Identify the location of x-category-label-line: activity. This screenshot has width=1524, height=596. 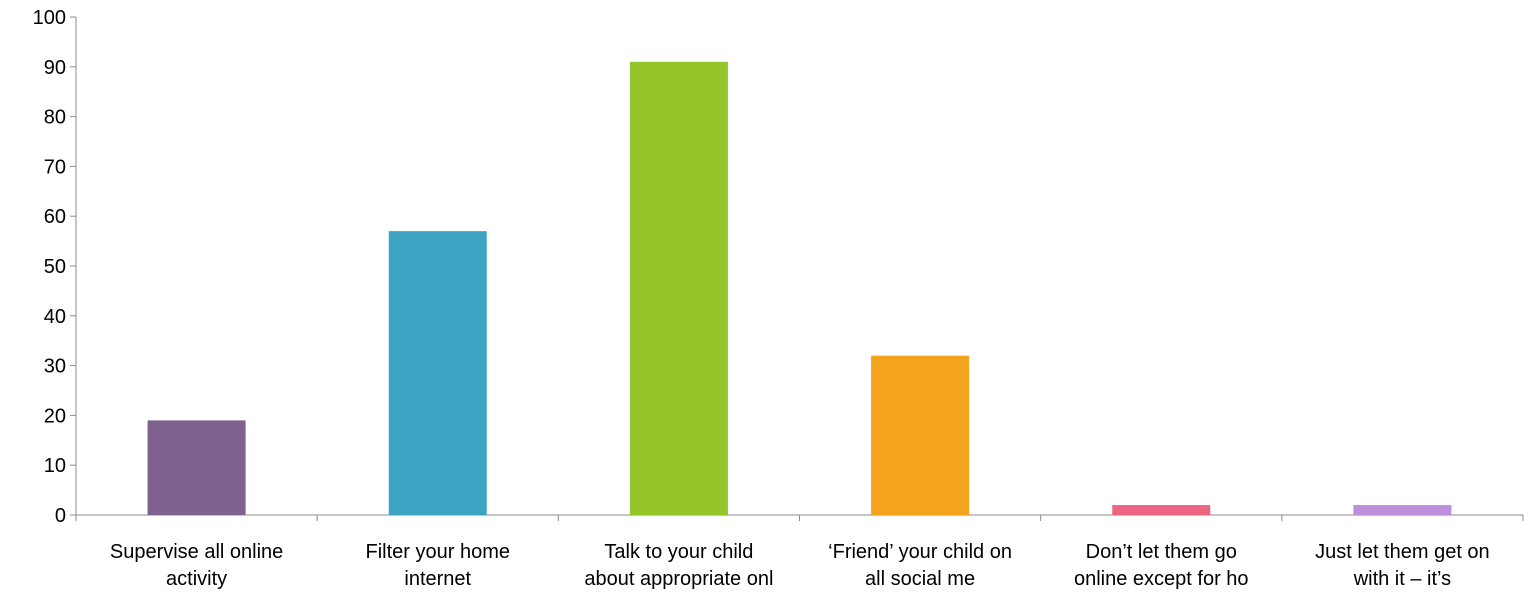
(196, 579).